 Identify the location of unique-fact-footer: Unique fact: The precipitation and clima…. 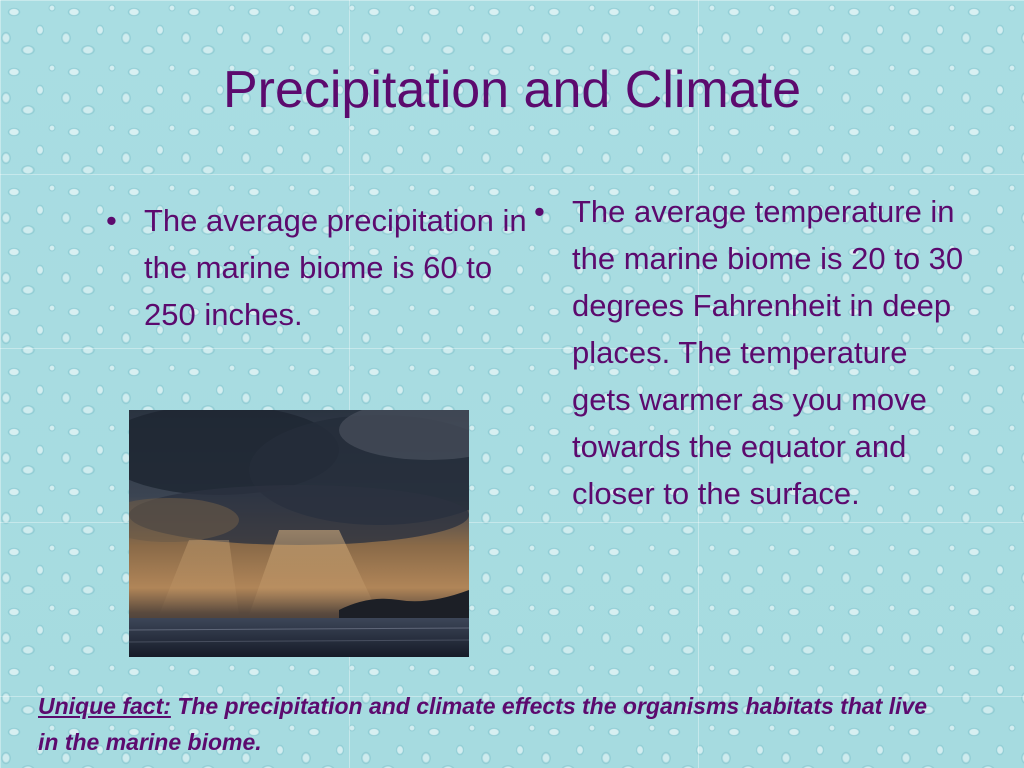
(488, 724).